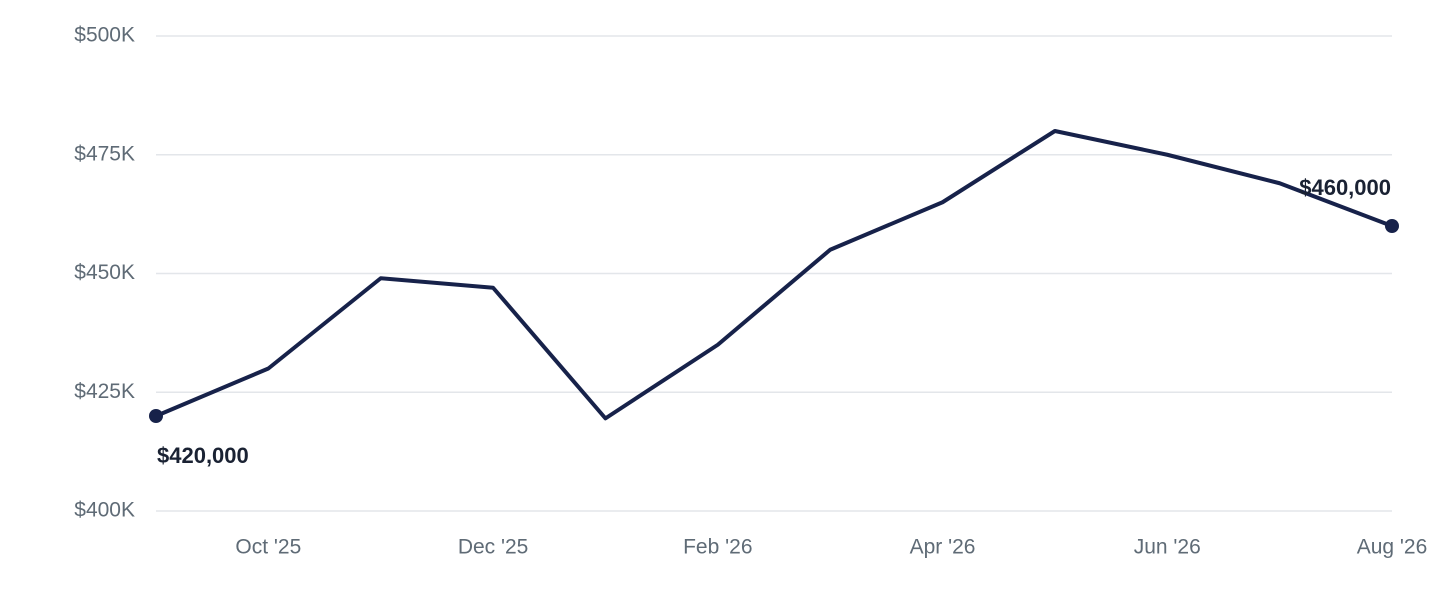 The width and height of the screenshot is (1440, 600). I want to click on x-tick-label: Dec '25, so click(493, 547).